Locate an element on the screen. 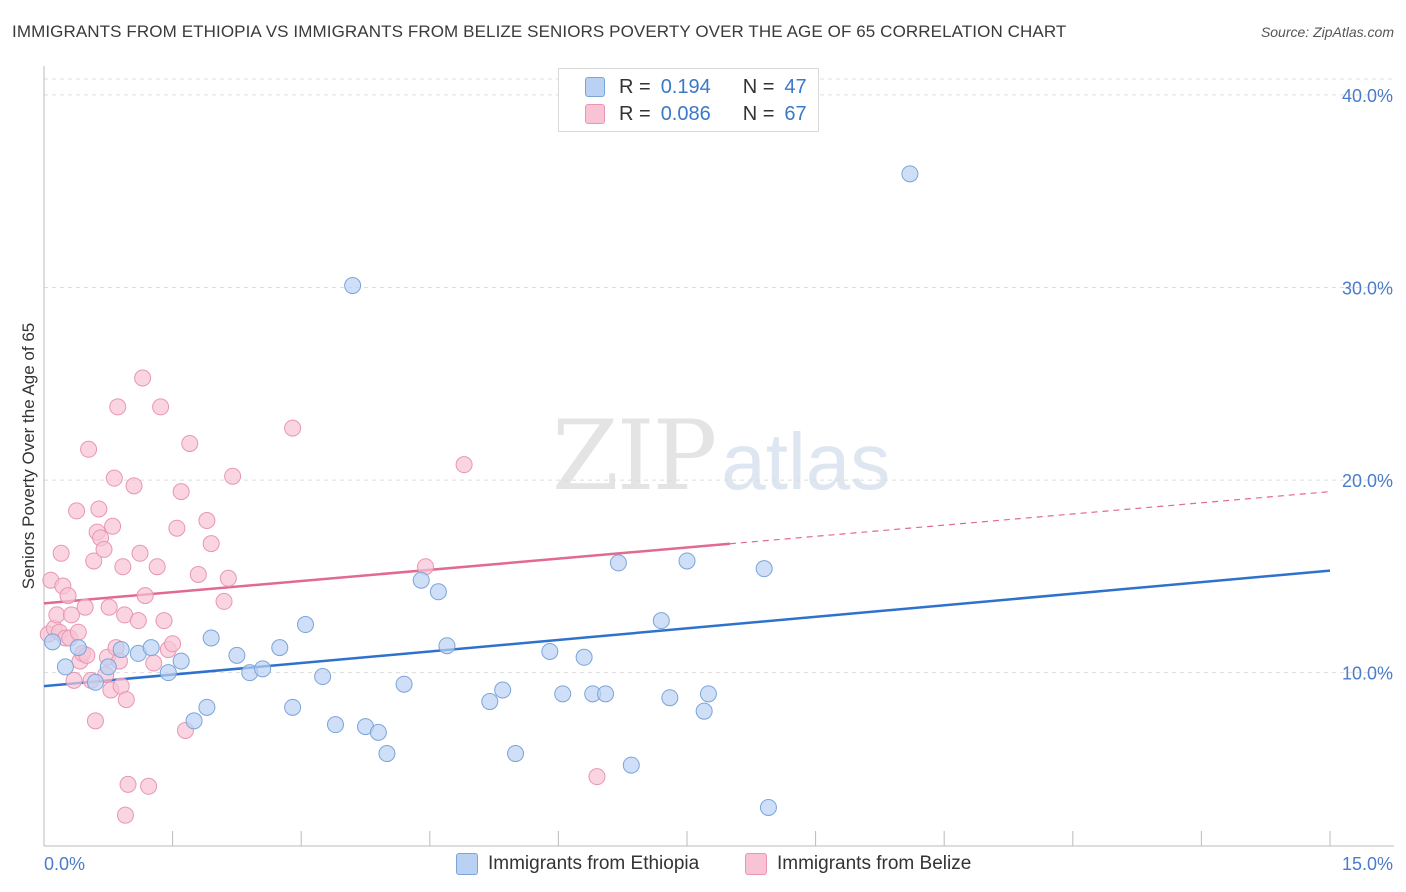 Image resolution: width=1406 pixels, height=892 pixels. legend-row-belize: R = 0.086 N = 67 is located at coordinates (696, 114).